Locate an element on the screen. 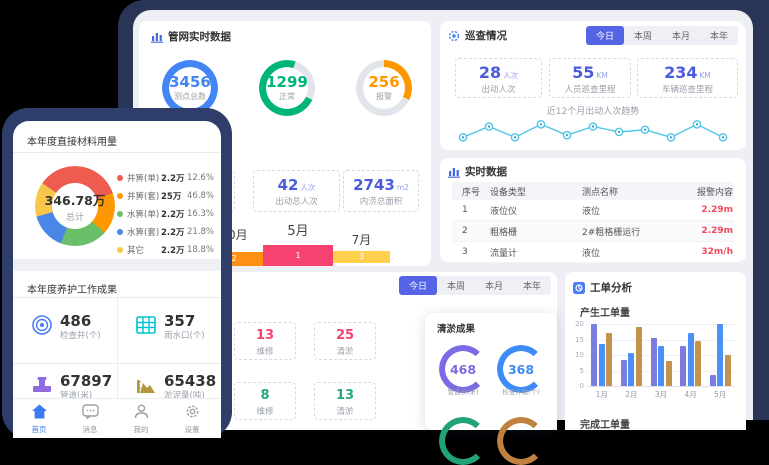  dredge-panel-title: 清淤成果 is located at coordinates (456, 329).